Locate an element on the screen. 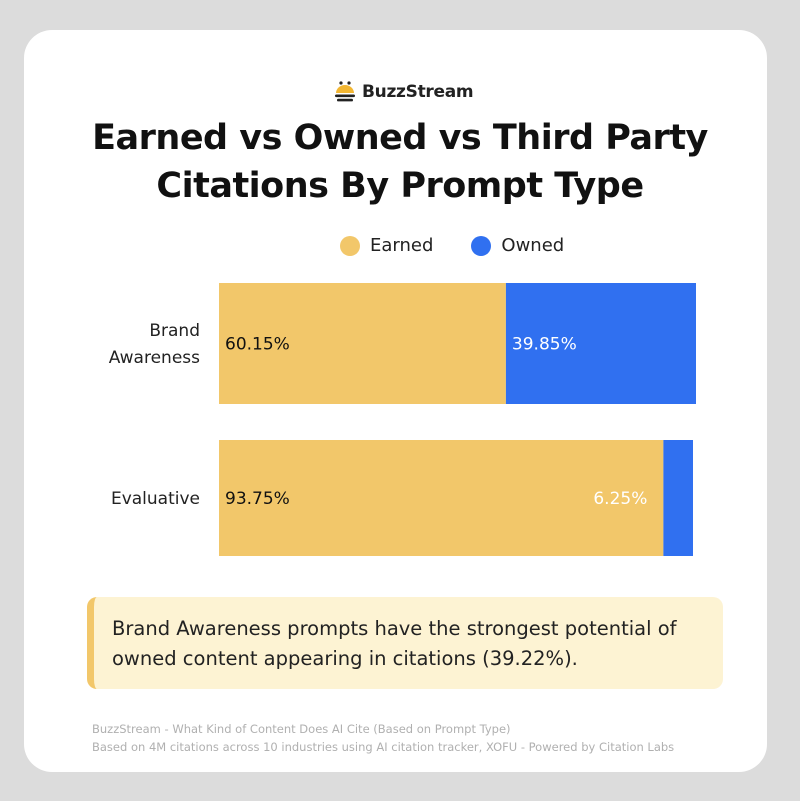 This screenshot has width=800, height=801. legend-earned-label: Earned is located at coordinates (402, 245).